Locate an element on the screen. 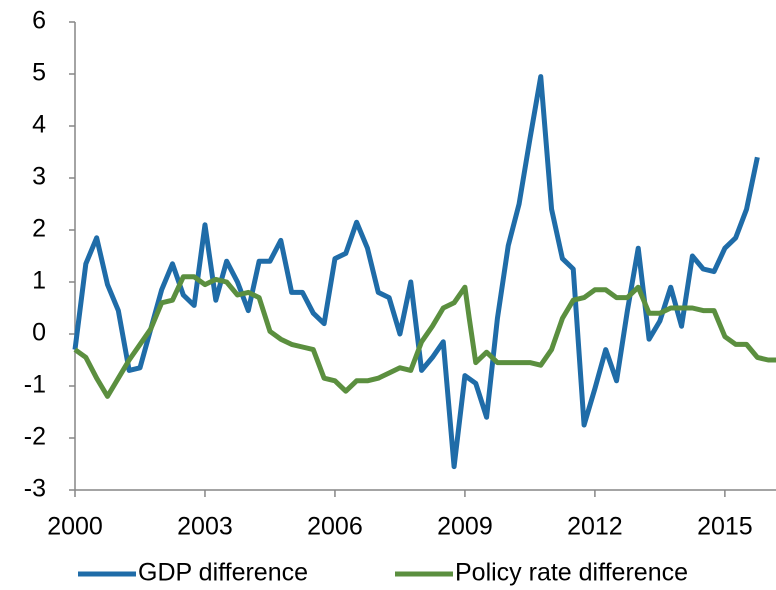 This screenshot has width=776, height=590. y-tick-label: 4 is located at coordinates (39, 125).